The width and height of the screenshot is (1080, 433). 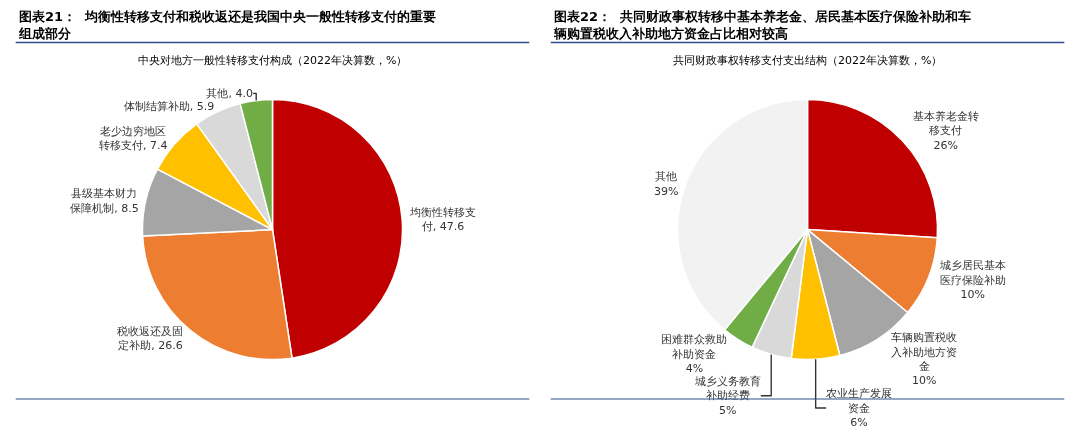 I want to click on chart-subtitle: 共同财政事权转移支付支出结构（2022年决算数，%）, so click(x=808, y=60).